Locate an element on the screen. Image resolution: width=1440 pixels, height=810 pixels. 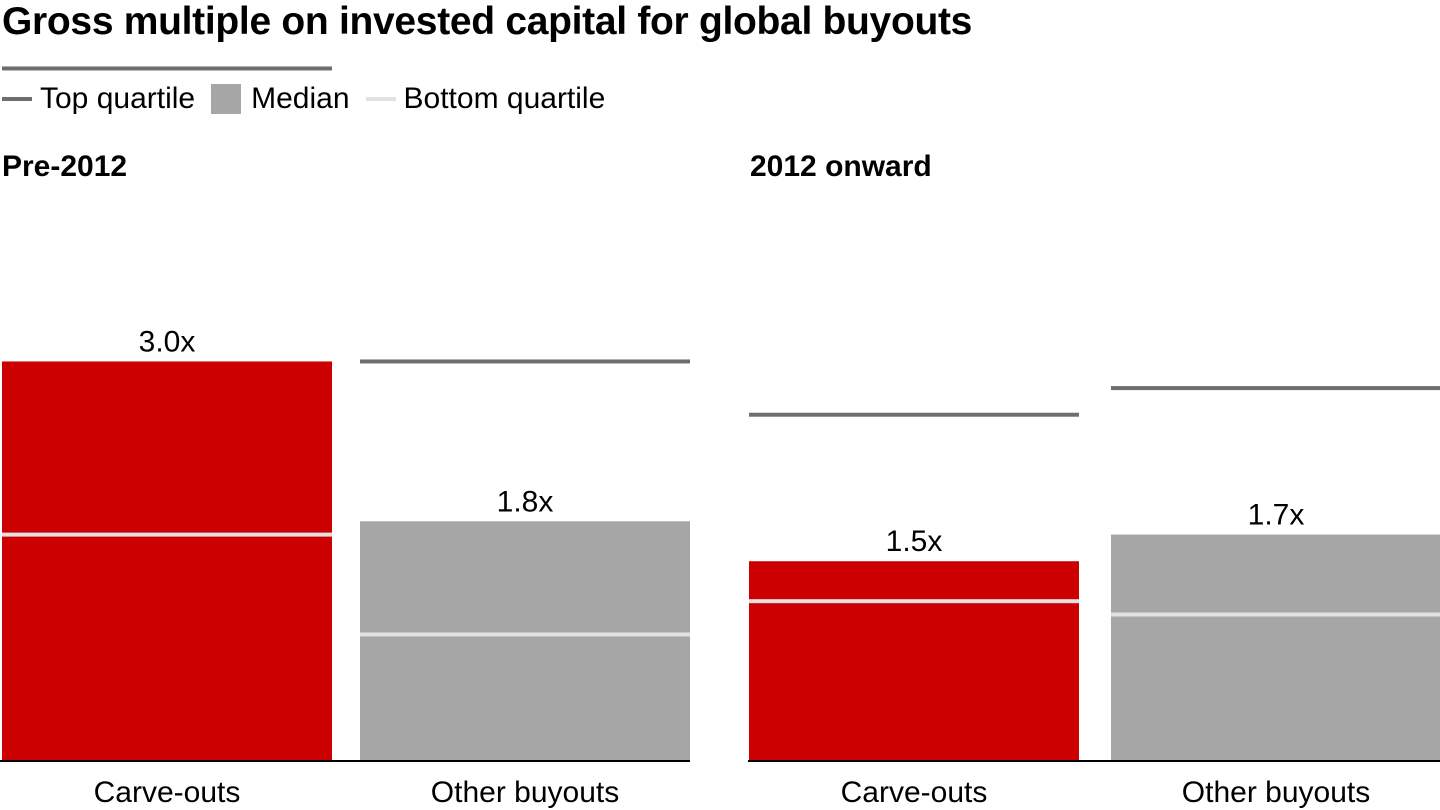
panel-title-2012-onward: 2012 onward is located at coordinates (841, 166).